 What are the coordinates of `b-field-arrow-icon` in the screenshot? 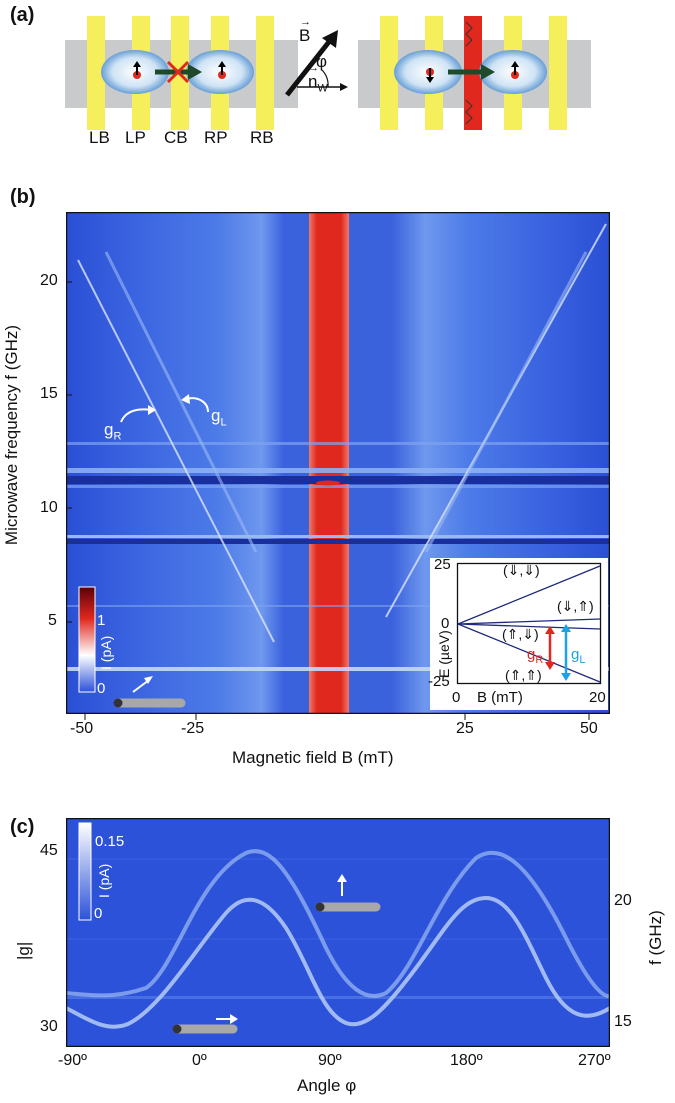 It's located at (309, 66).